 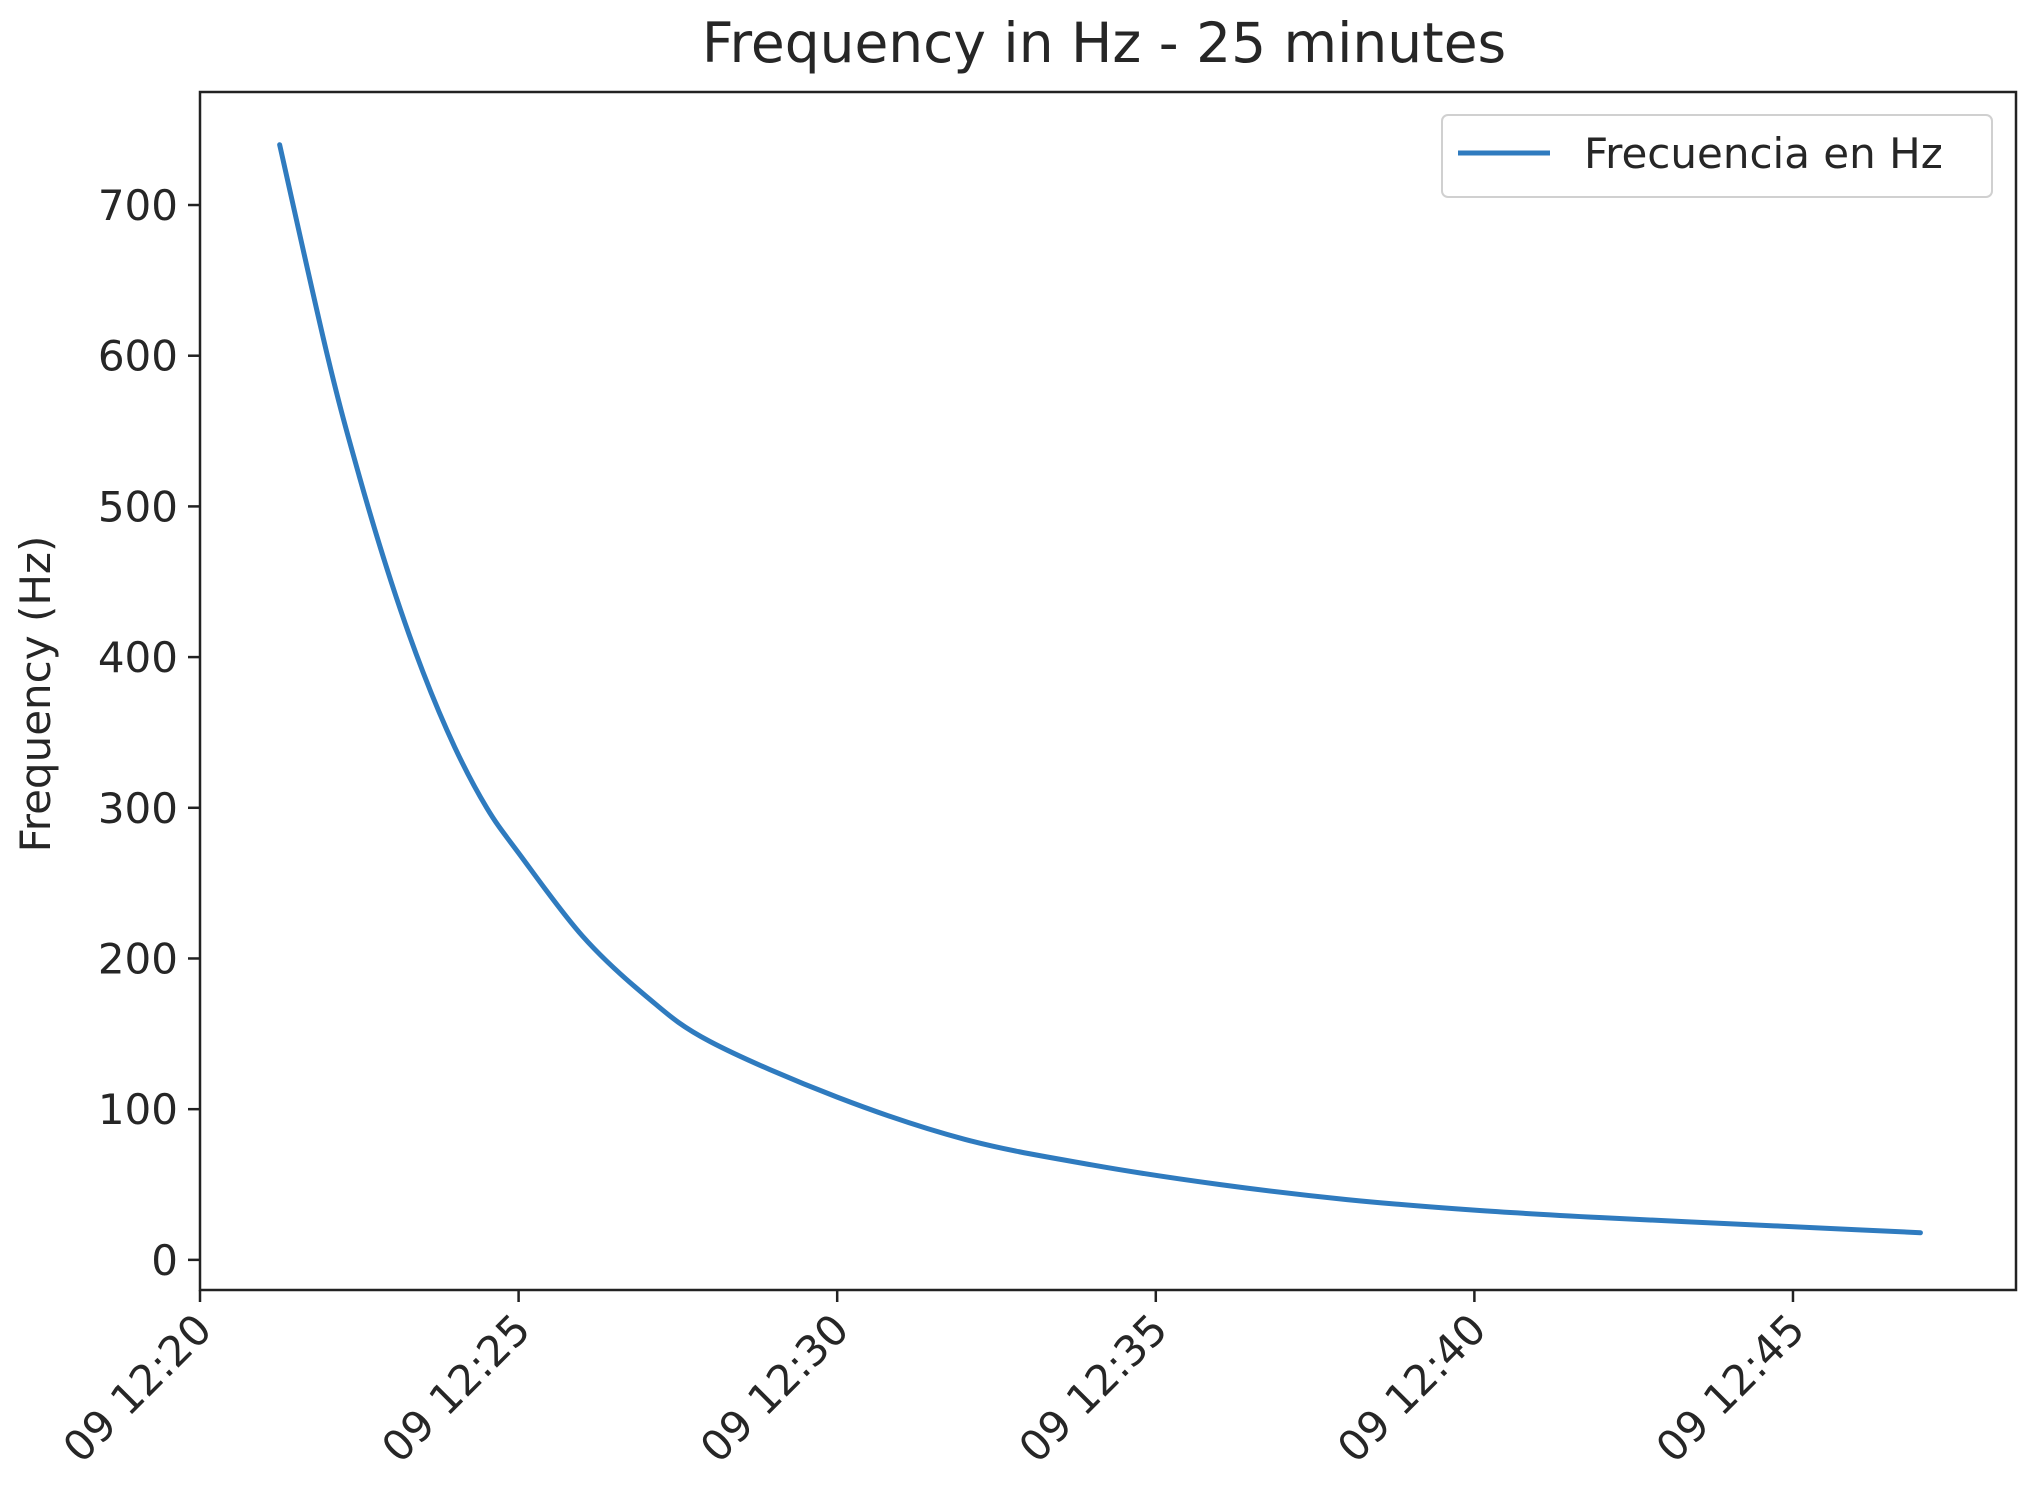 What do you see at coordinates (1104, 43) in the screenshot?
I see `chart-title: Frequency in Hz - 25 minutes` at bounding box center [1104, 43].